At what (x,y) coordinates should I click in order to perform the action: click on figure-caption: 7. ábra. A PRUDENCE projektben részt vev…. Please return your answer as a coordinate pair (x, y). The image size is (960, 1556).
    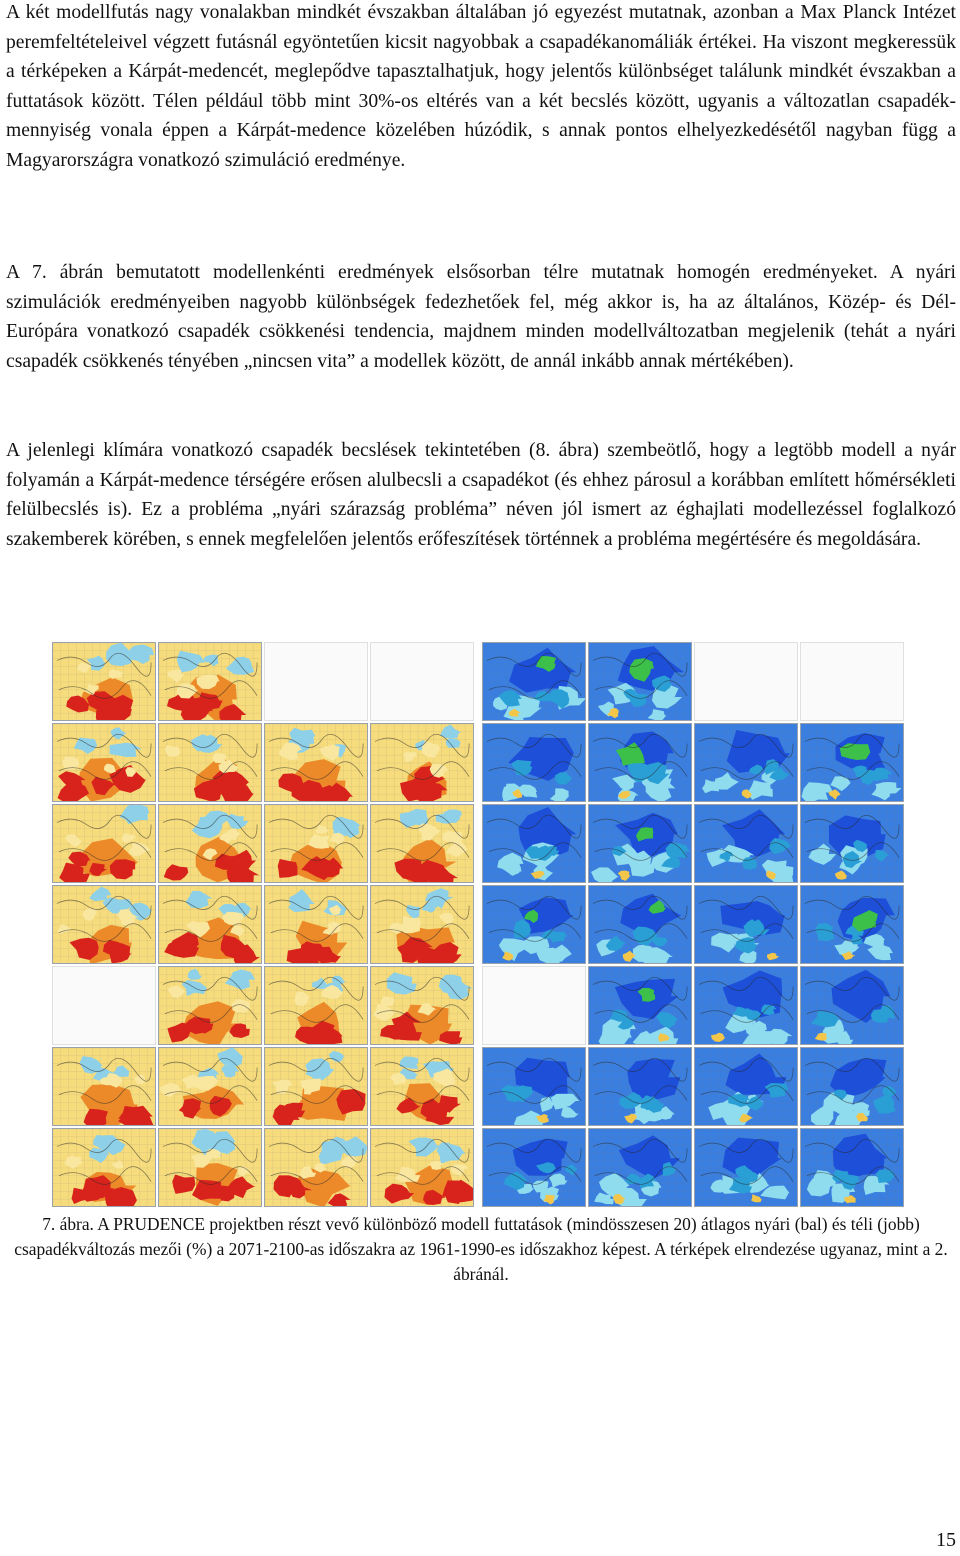
    Looking at the image, I should click on (481, 1249).